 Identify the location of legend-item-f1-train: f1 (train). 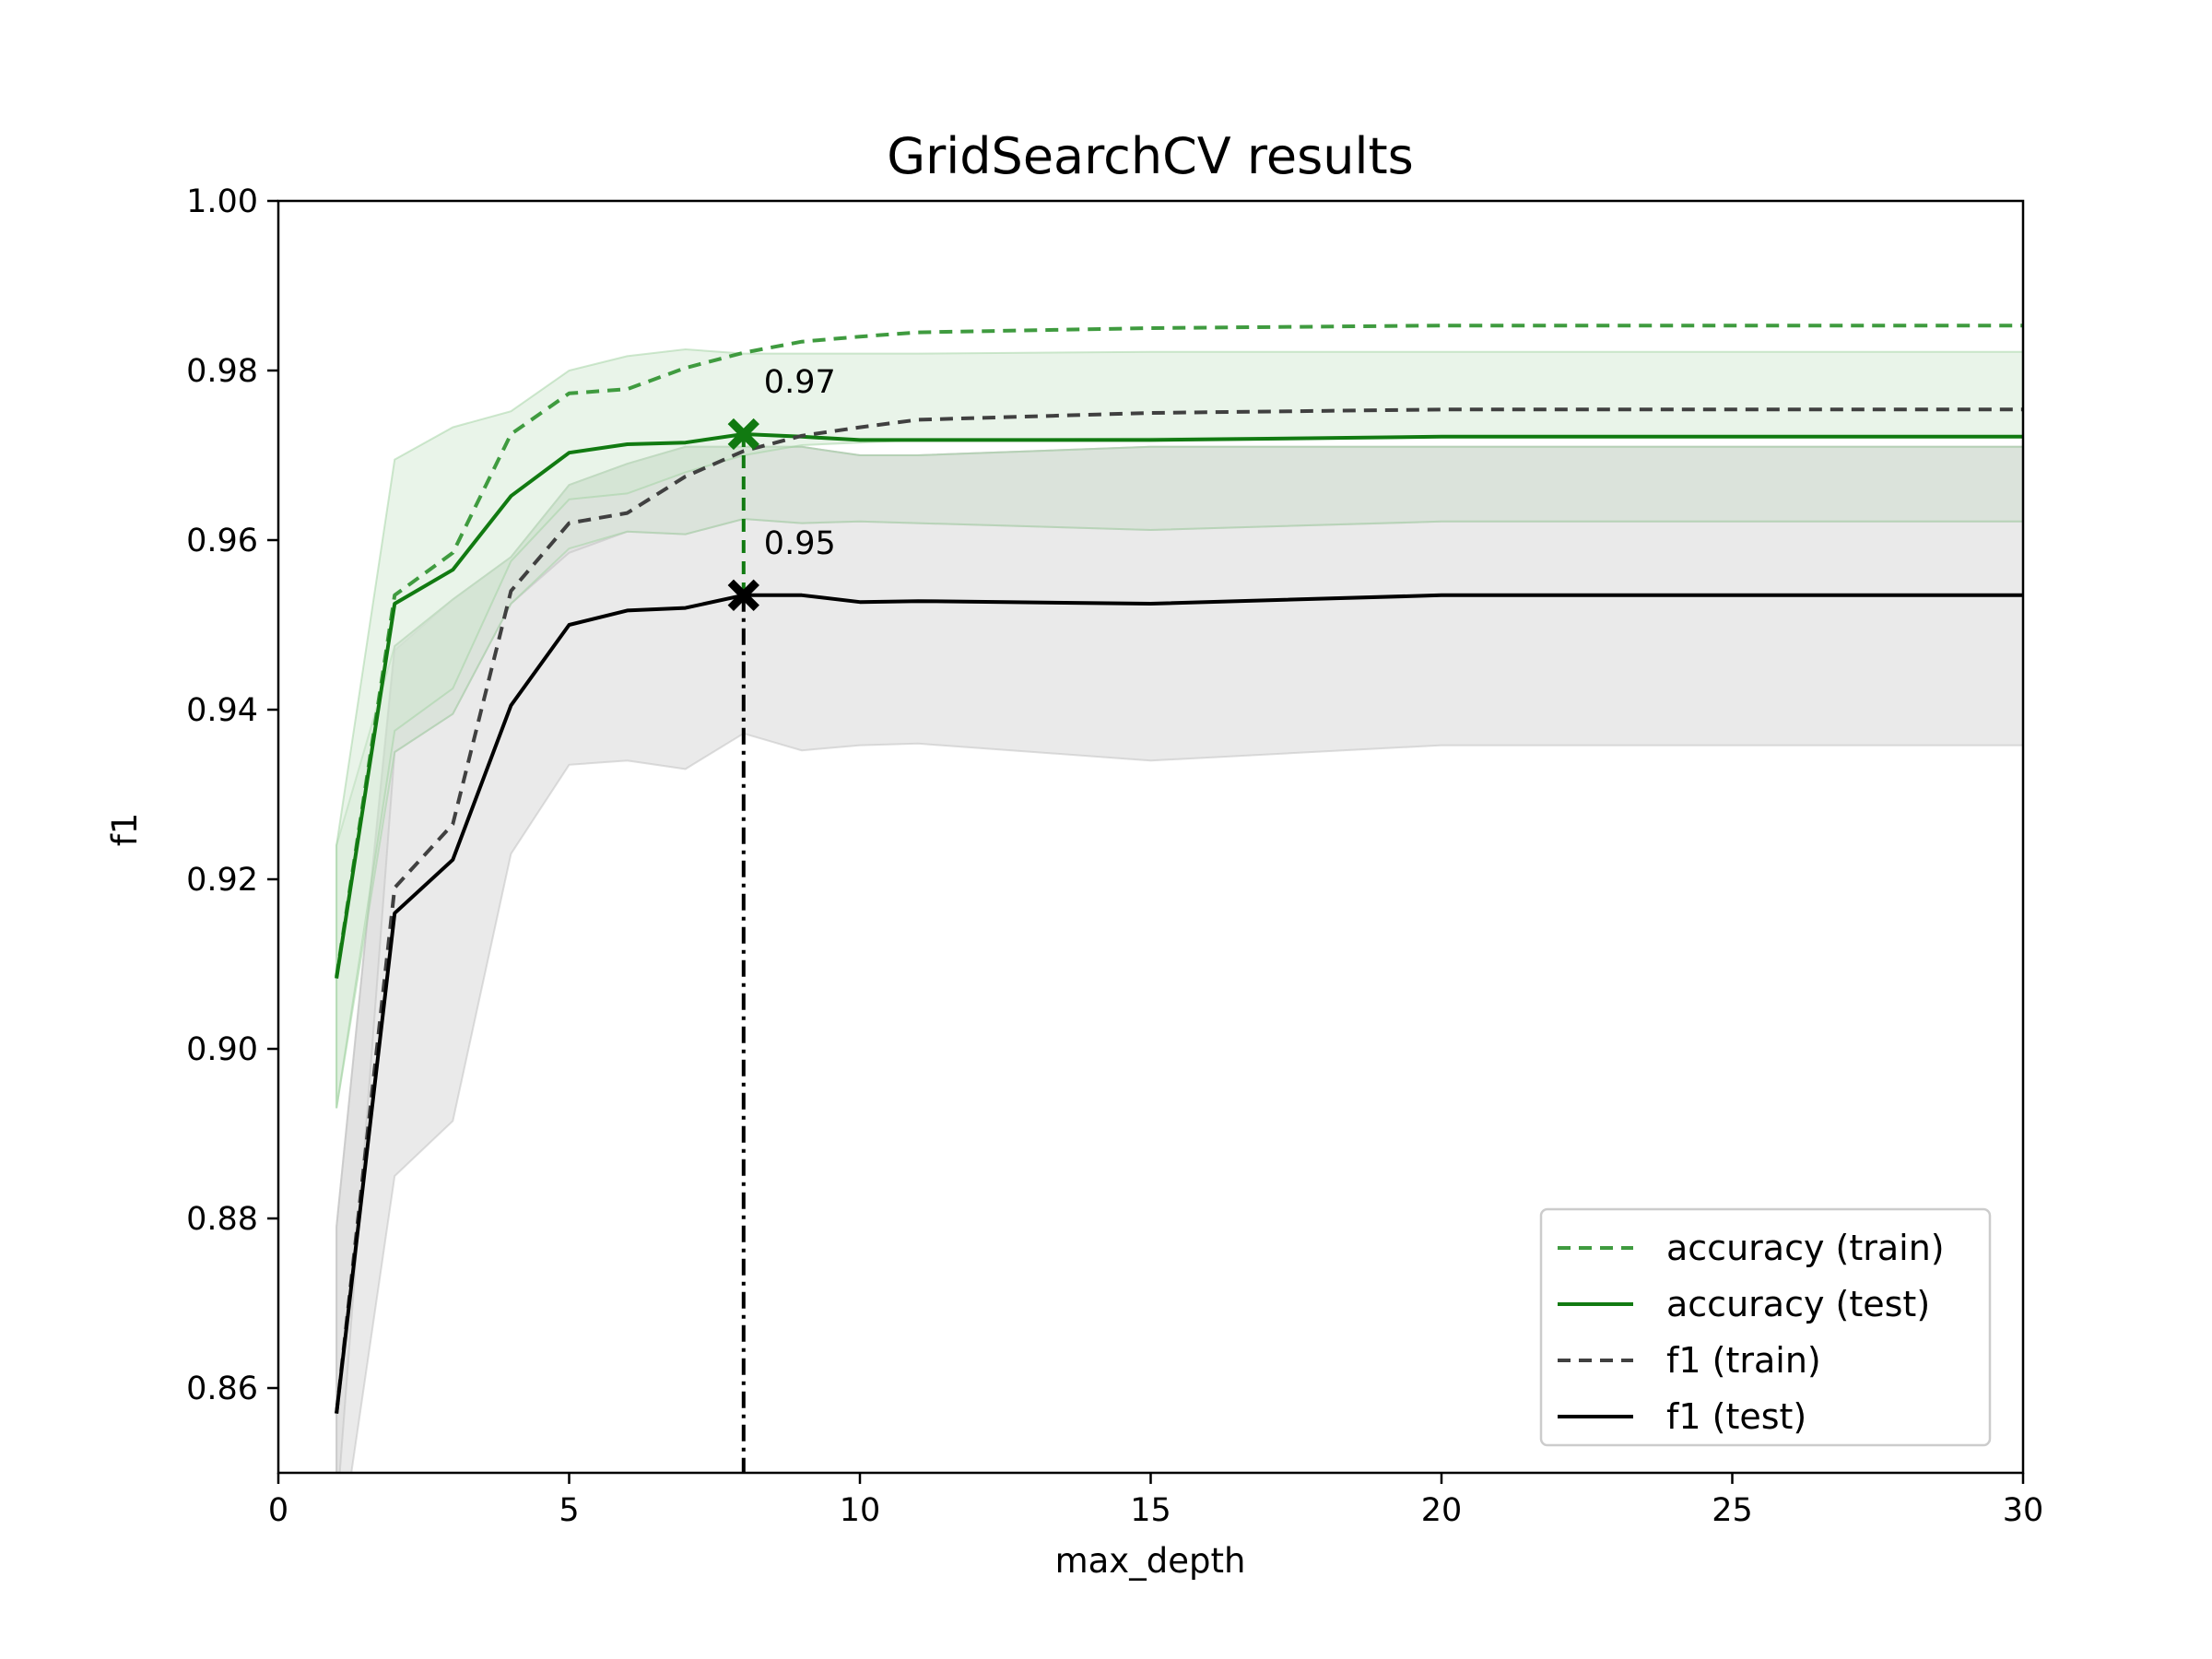
(1689, 1360).